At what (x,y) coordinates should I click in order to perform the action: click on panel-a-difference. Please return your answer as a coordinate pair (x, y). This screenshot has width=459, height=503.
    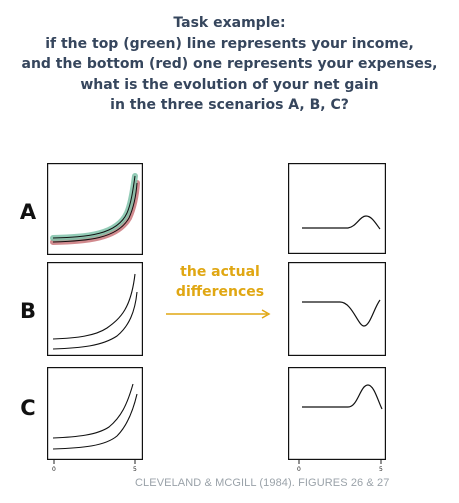
    Looking at the image, I should click on (337, 209).